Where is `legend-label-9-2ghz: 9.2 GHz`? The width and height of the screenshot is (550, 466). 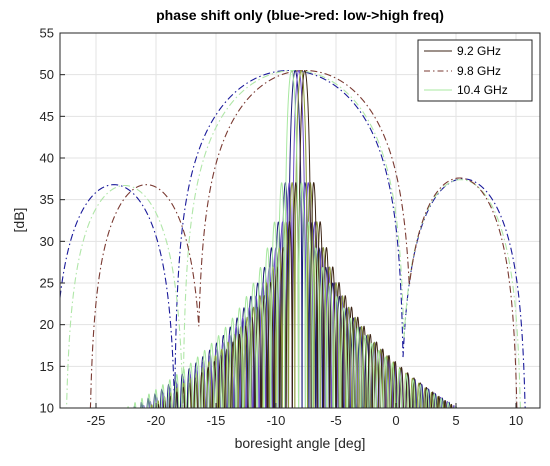
legend-label-9-2ghz: 9.2 GHz is located at coordinates (479, 51).